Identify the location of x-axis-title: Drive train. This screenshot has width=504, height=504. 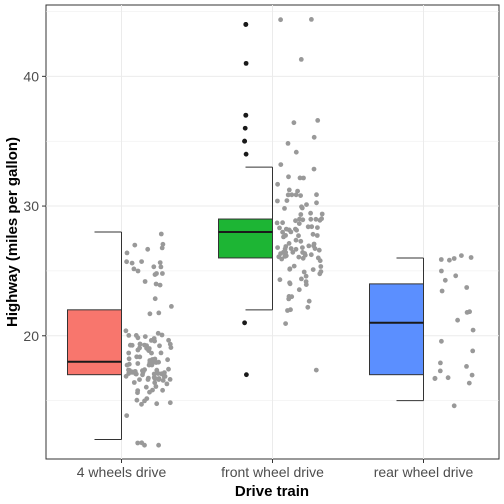
(272, 491).